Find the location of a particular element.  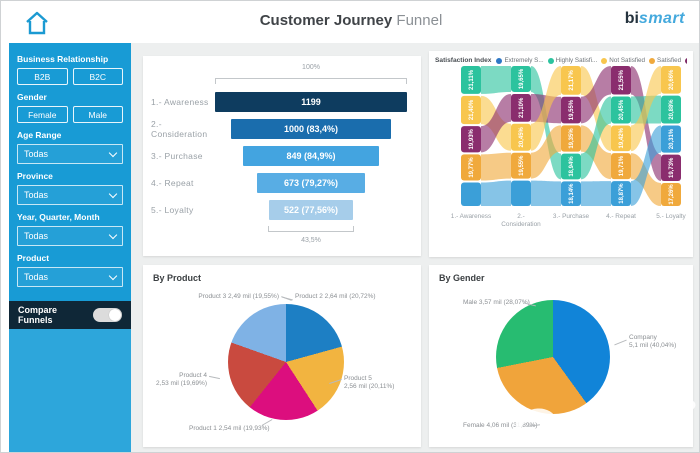

year-quarter-month-dropdown: Todas is located at coordinates (70, 236).